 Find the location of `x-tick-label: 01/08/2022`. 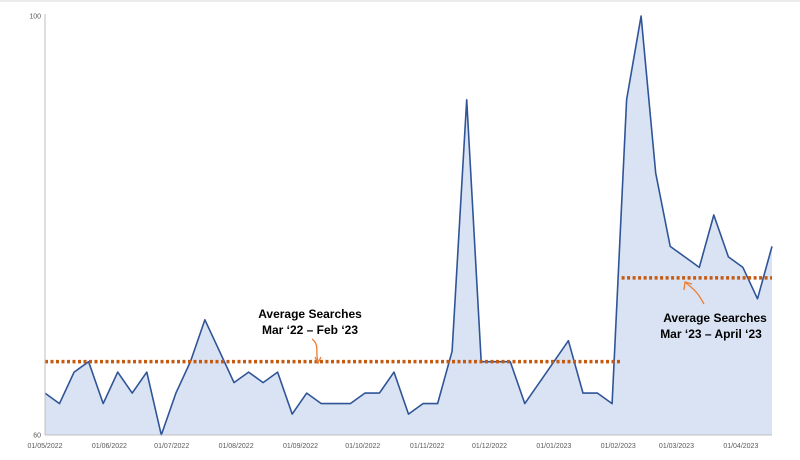

x-tick-label: 01/08/2022 is located at coordinates (236, 446).